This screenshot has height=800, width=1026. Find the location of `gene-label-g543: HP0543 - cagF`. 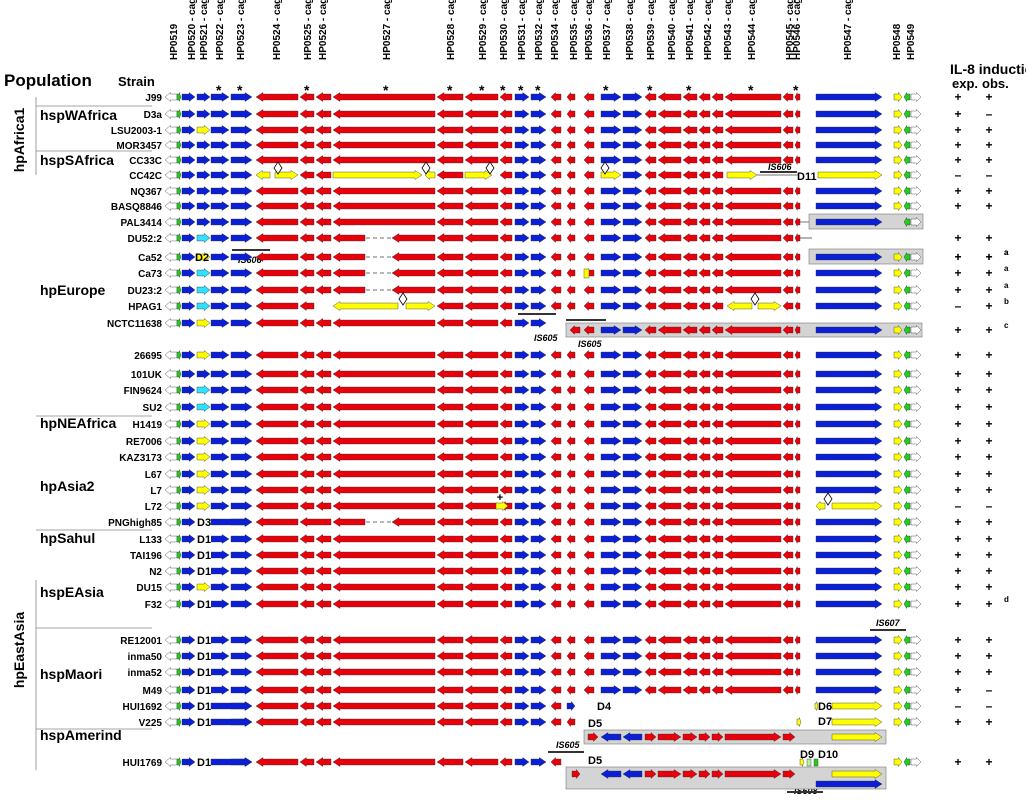

gene-label-g543: HP0543 - cagF is located at coordinates (728, 30).